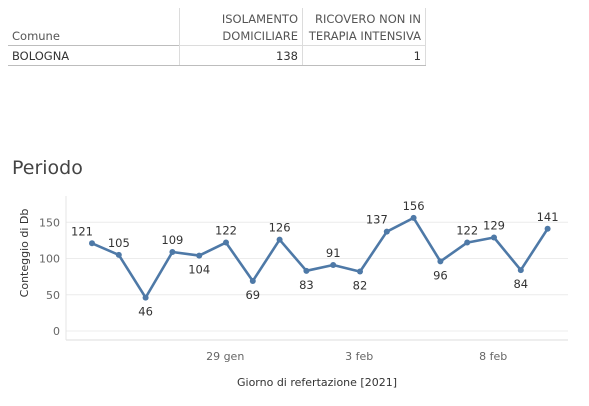 The height and width of the screenshot is (406, 589). Describe the element at coordinates (359, 356) in the screenshot. I see `x-tick-label: 3 feb` at that location.